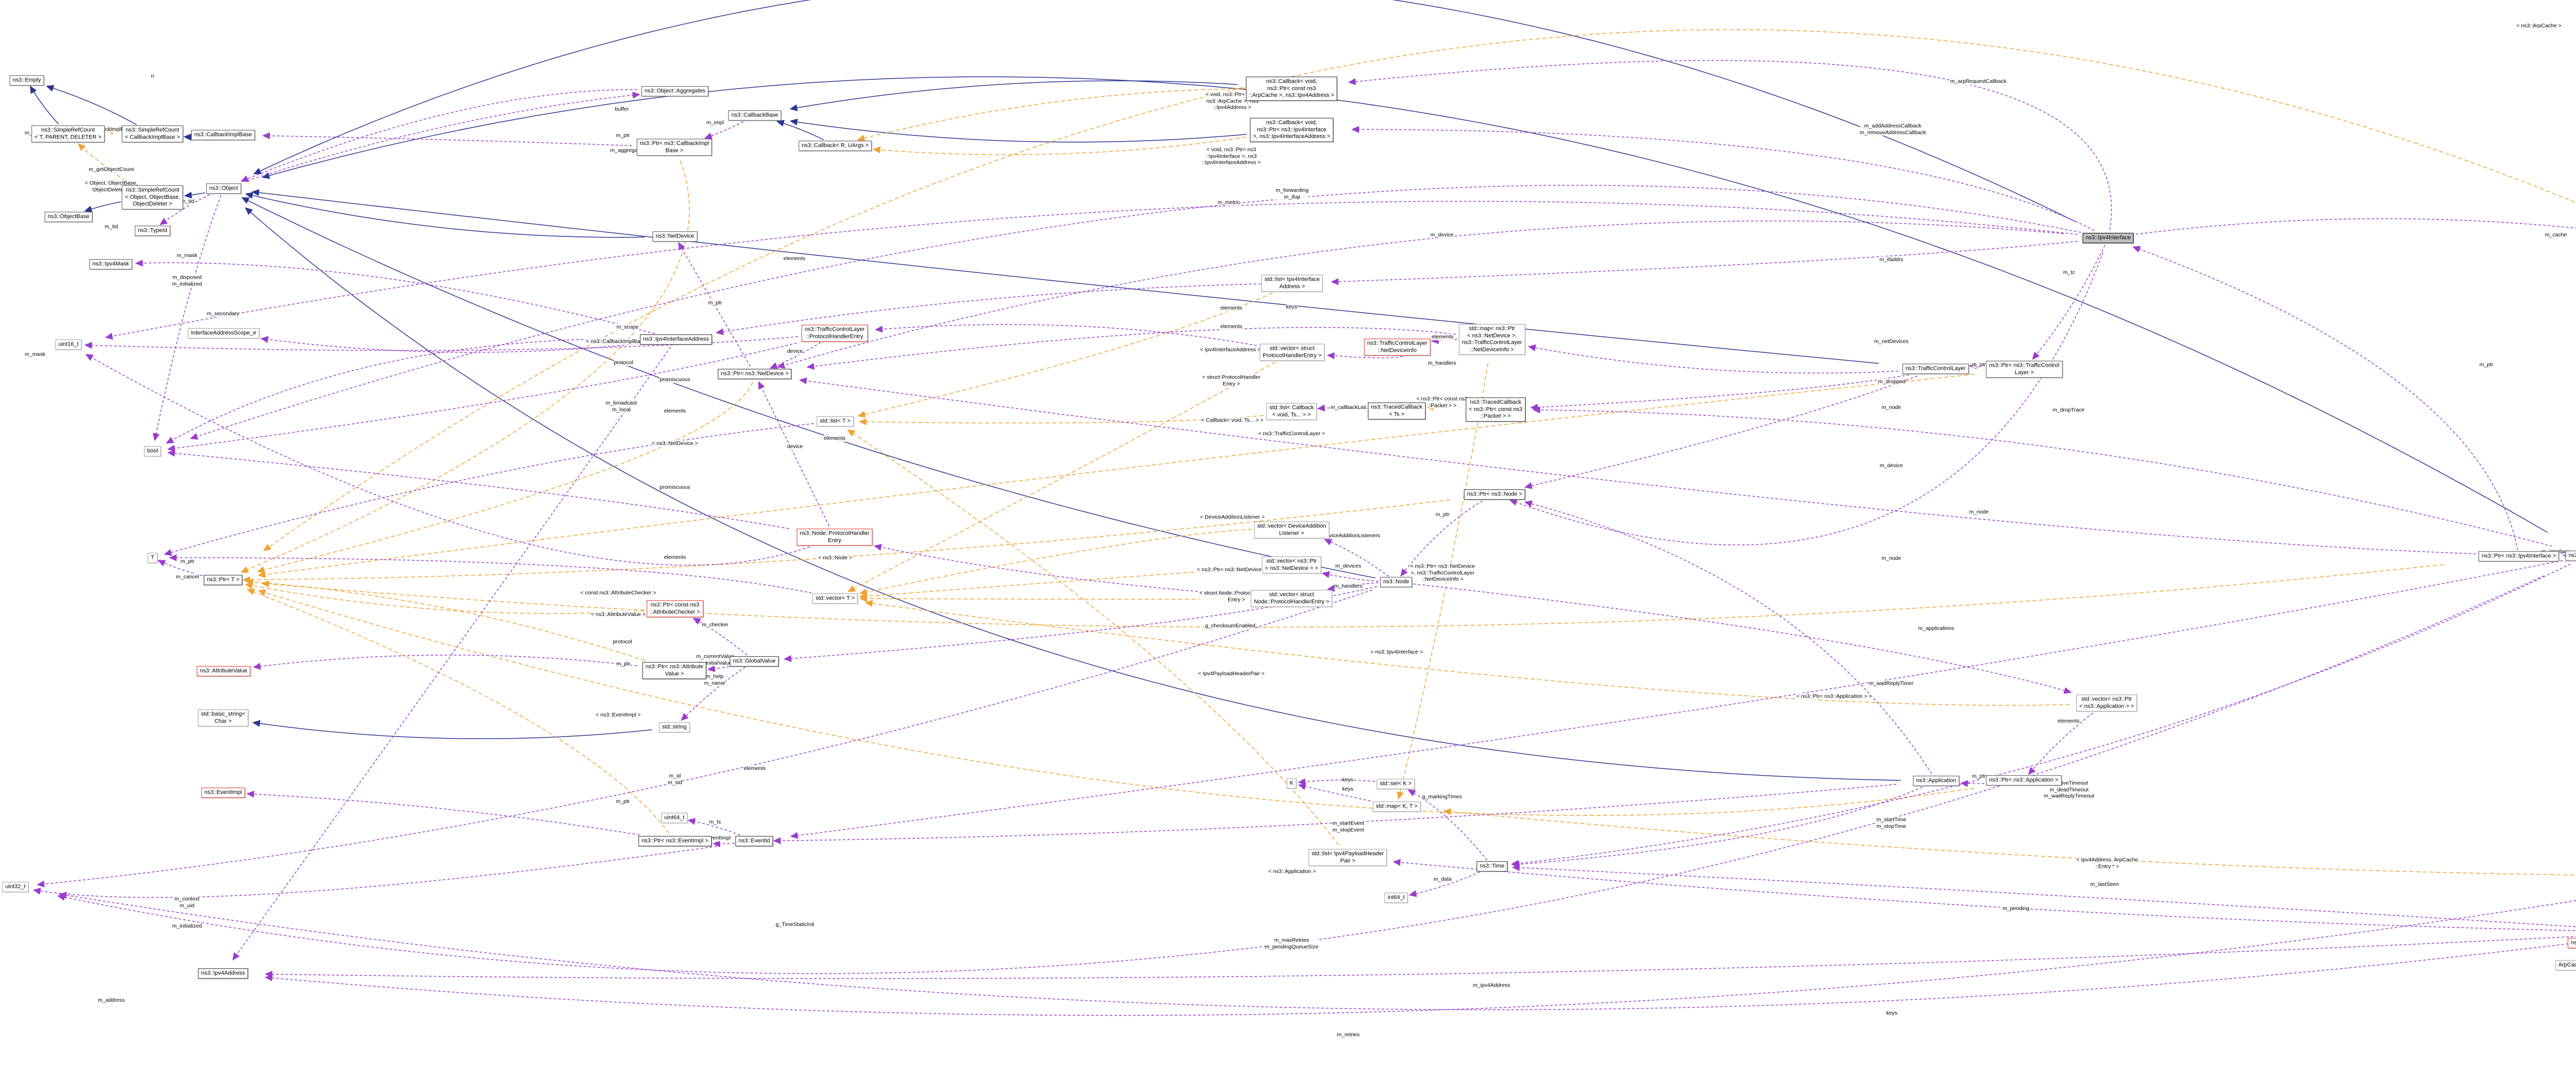 The height and width of the screenshot is (1079, 2576). What do you see at coordinates (674, 147) in the screenshot?
I see `class-node-ptrcallbackimplbase: ns3::Ptr< ns3::CallbackImpl Base >` at bounding box center [674, 147].